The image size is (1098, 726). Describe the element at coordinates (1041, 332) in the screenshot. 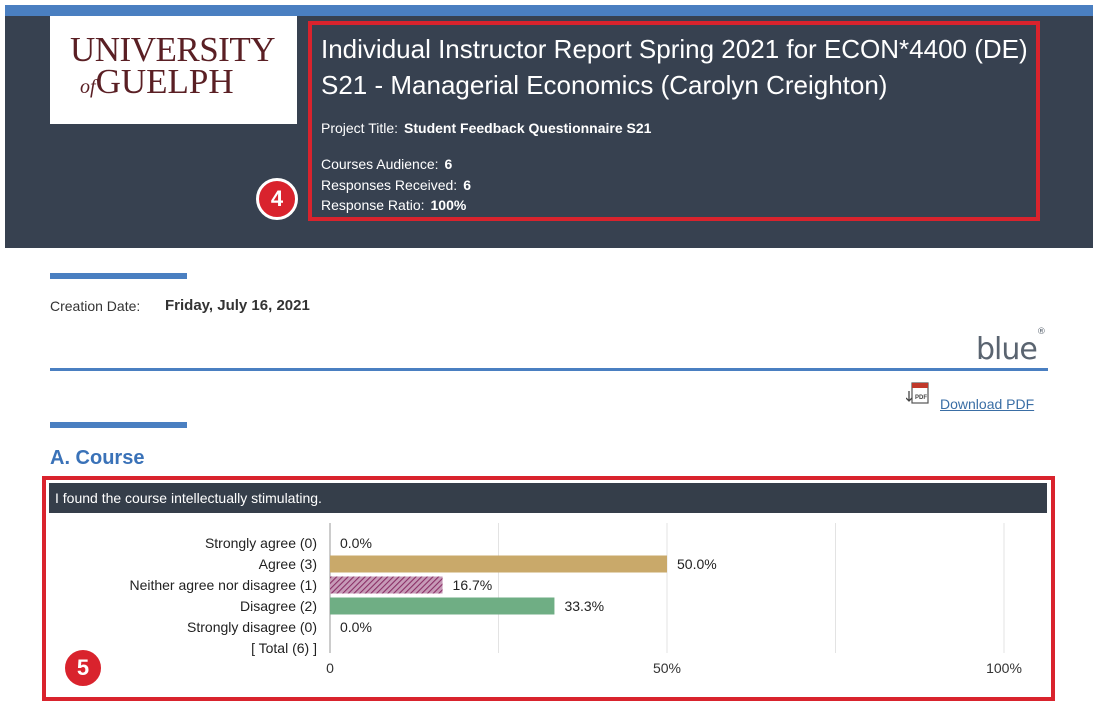

I see `blue-logo-mark: ®` at that location.